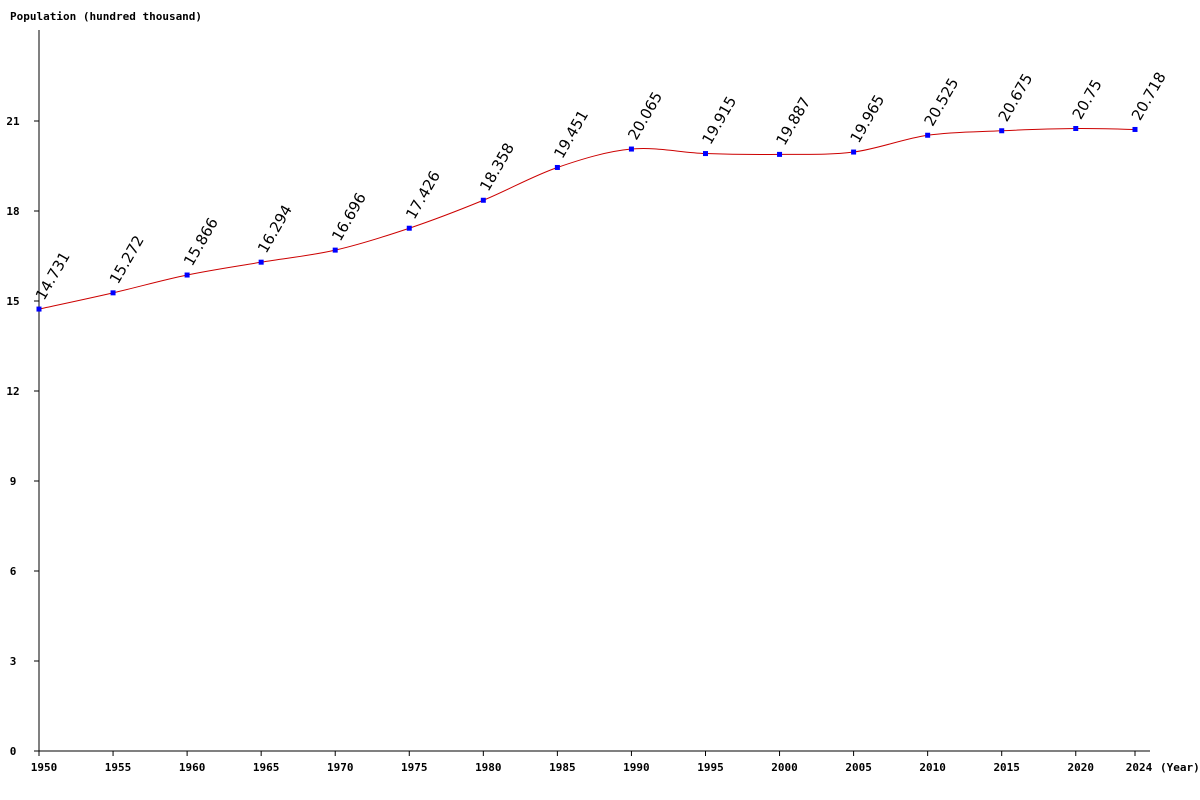  Describe the element at coordinates (12, 391) in the screenshot. I see `y-tick-label: 12` at that location.